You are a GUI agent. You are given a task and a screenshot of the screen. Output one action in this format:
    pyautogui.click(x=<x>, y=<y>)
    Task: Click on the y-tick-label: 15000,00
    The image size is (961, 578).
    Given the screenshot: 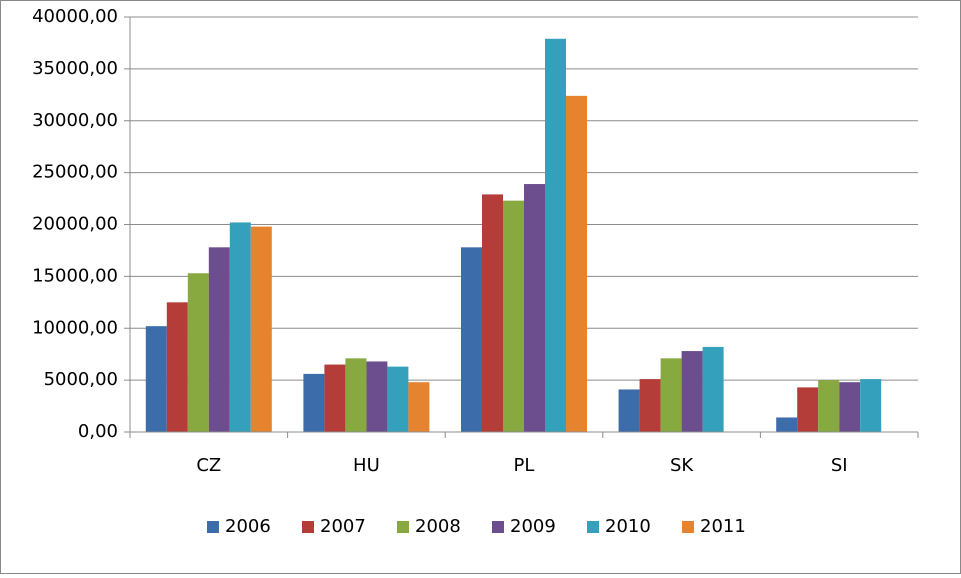 What is the action you would take?
    pyautogui.click(x=75, y=275)
    